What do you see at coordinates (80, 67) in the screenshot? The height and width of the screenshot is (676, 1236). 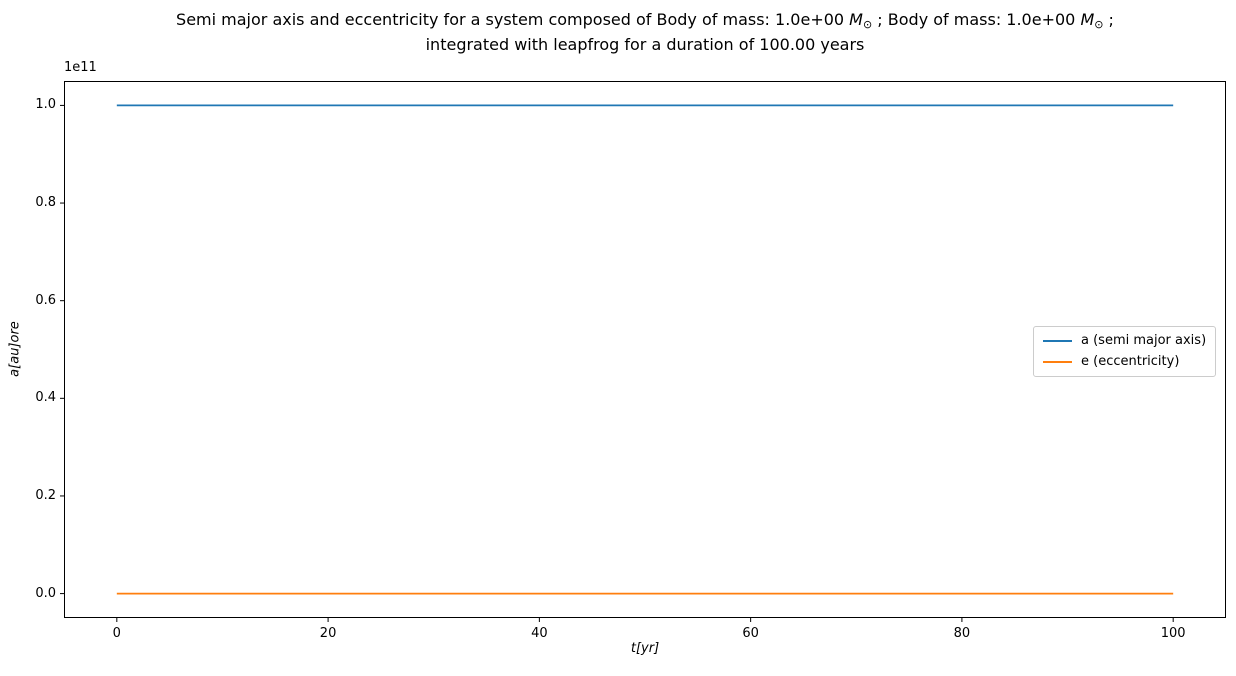 I see `y-axis-offset-label: 1e11` at bounding box center [80, 67].